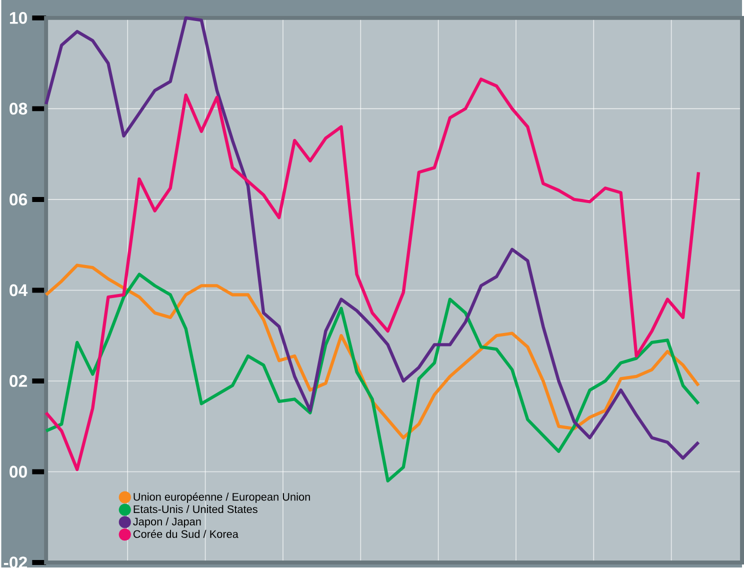 The height and width of the screenshot is (583, 744). I want to click on y-tick-label: 08, so click(19, 108).